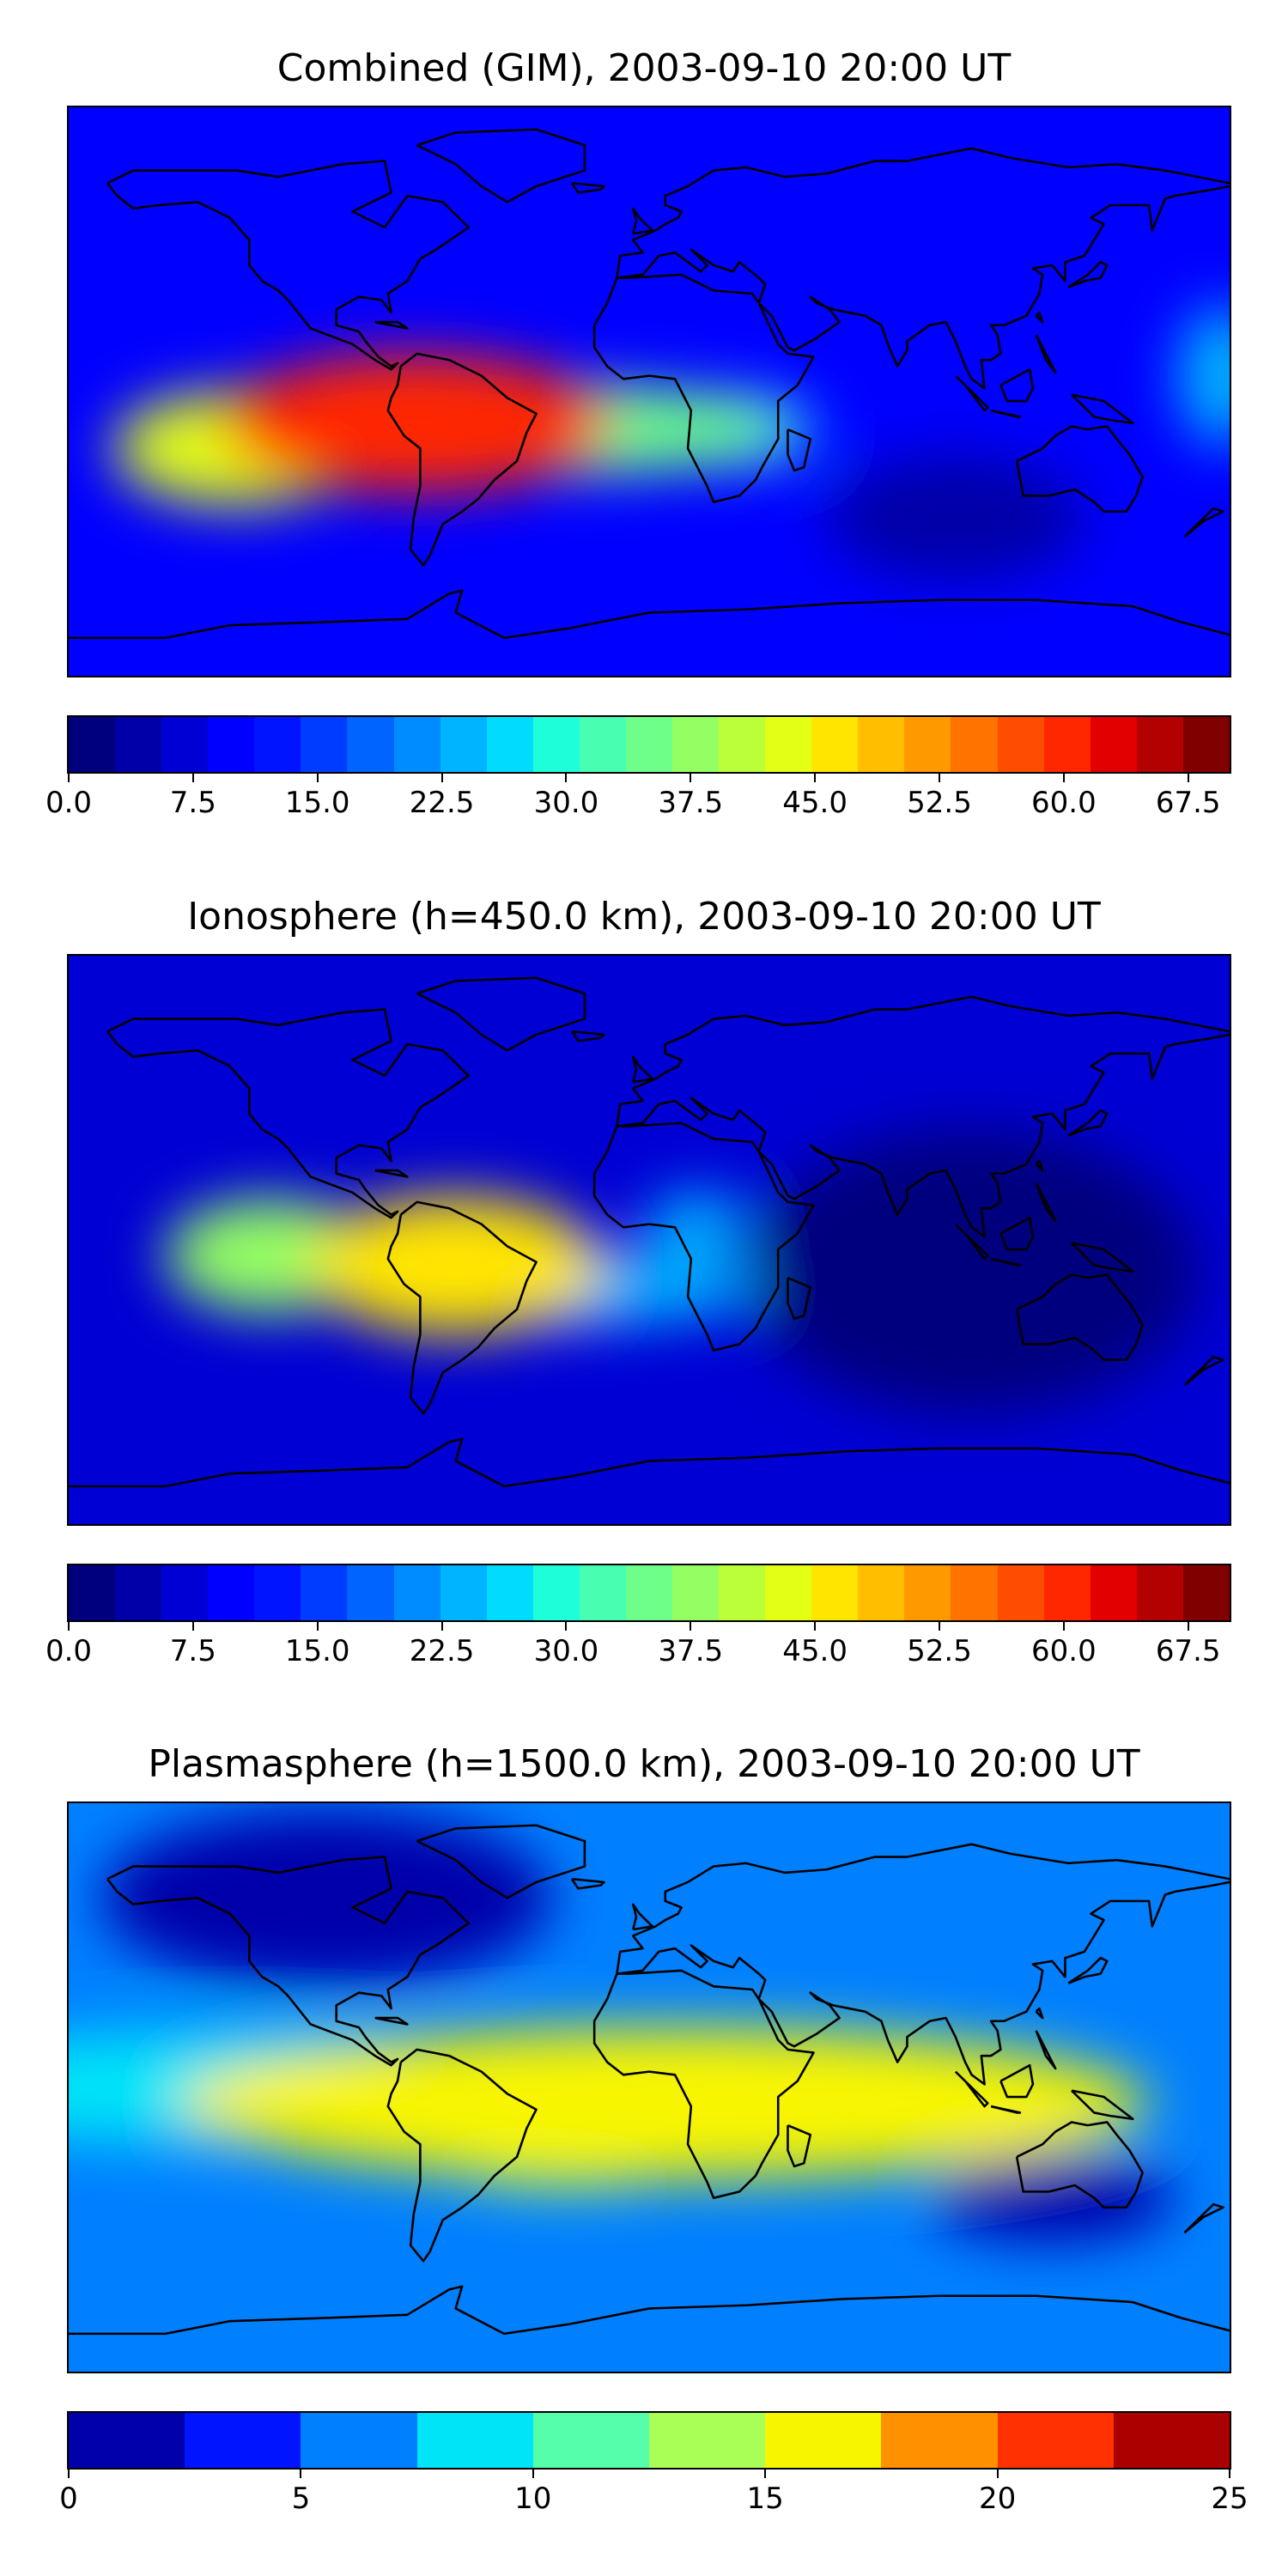 This screenshot has height=2576, width=1288. What do you see at coordinates (1230, 2499) in the screenshot?
I see `tick-label: 25` at bounding box center [1230, 2499].